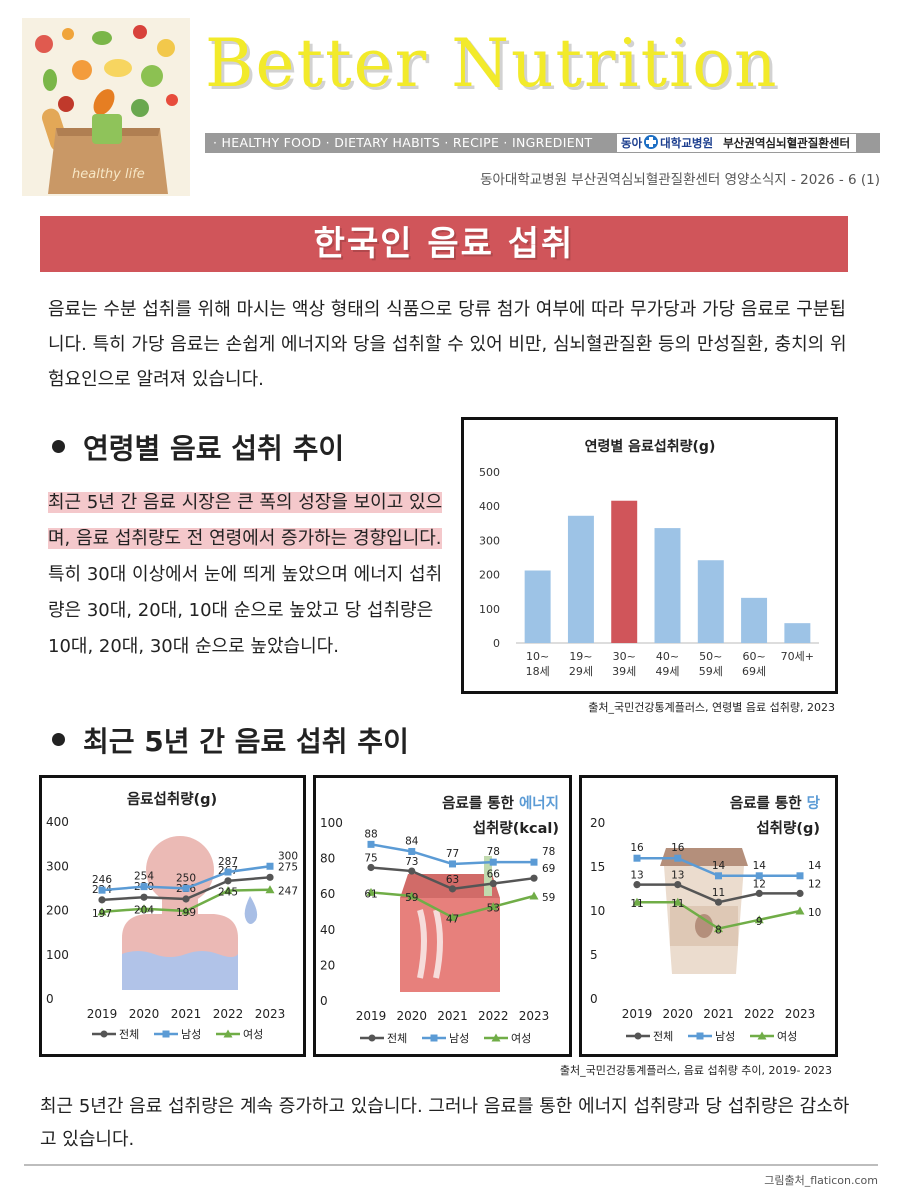  Describe the element at coordinates (500, 803) in the screenshot. I see `chart-title-line: 음료를 통한 에너지` at that location.